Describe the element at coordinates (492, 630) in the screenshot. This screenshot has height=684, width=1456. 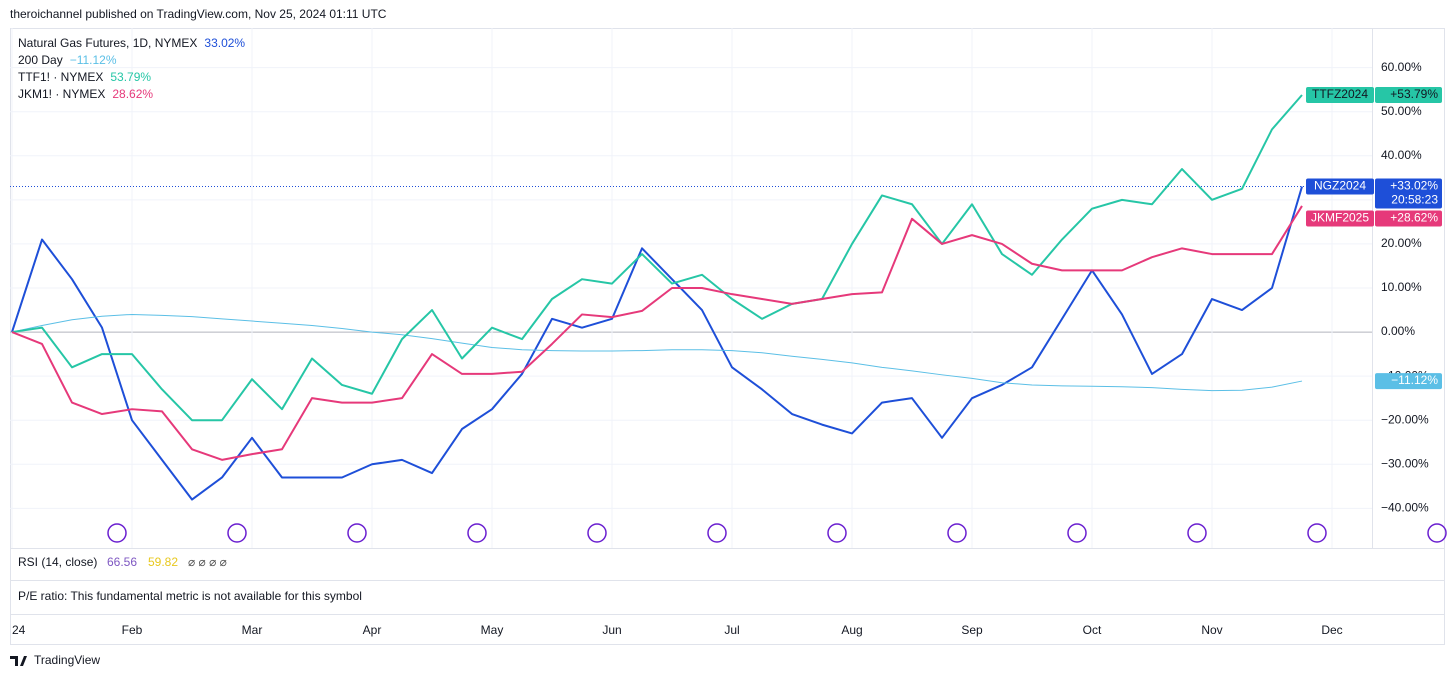
I see `x-tick-label: May` at that location.